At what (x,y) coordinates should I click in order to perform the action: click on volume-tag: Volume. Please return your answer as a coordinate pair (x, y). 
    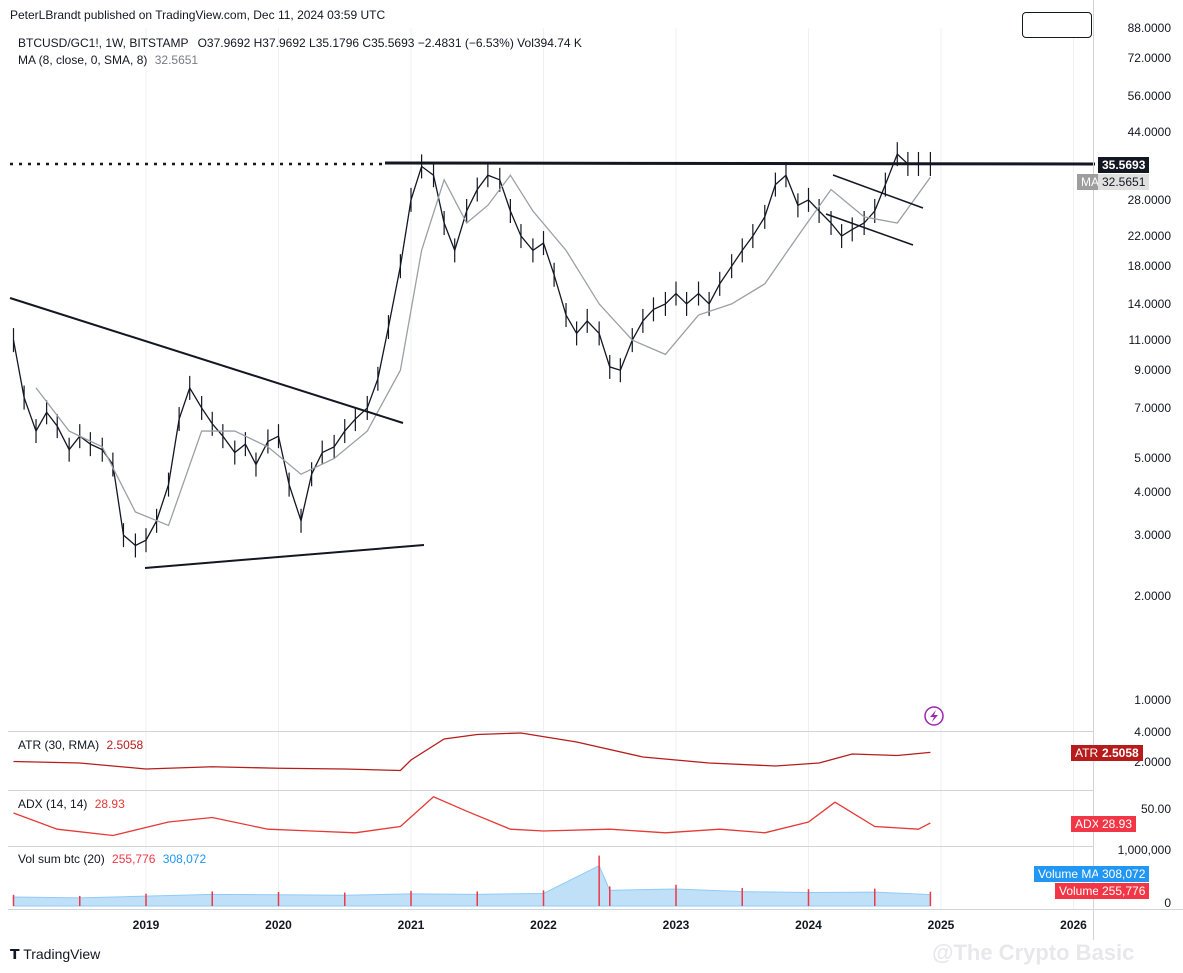
    Looking at the image, I should click on (1079, 891).